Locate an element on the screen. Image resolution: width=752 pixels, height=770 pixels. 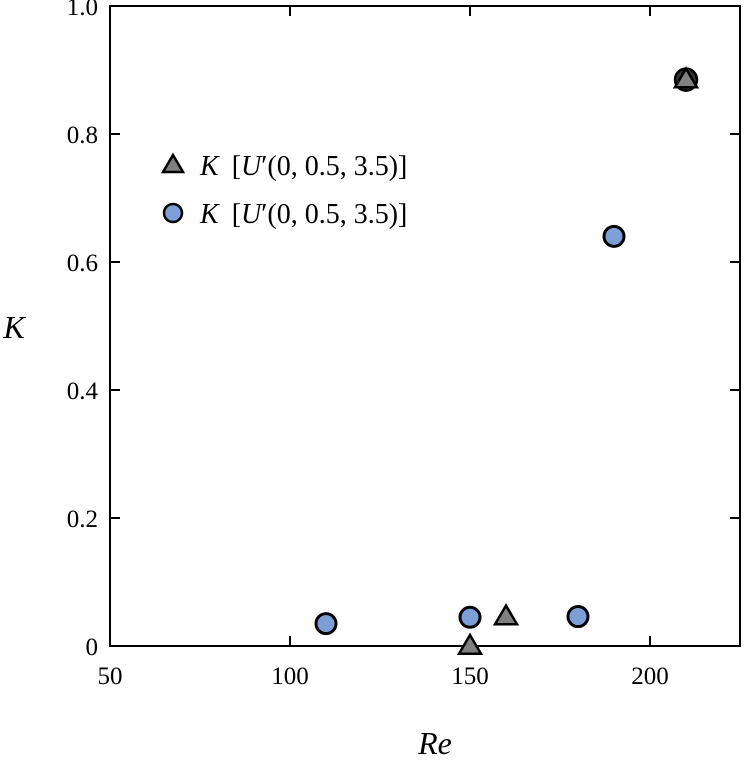
x-axis-label: Re is located at coordinates (434, 743).